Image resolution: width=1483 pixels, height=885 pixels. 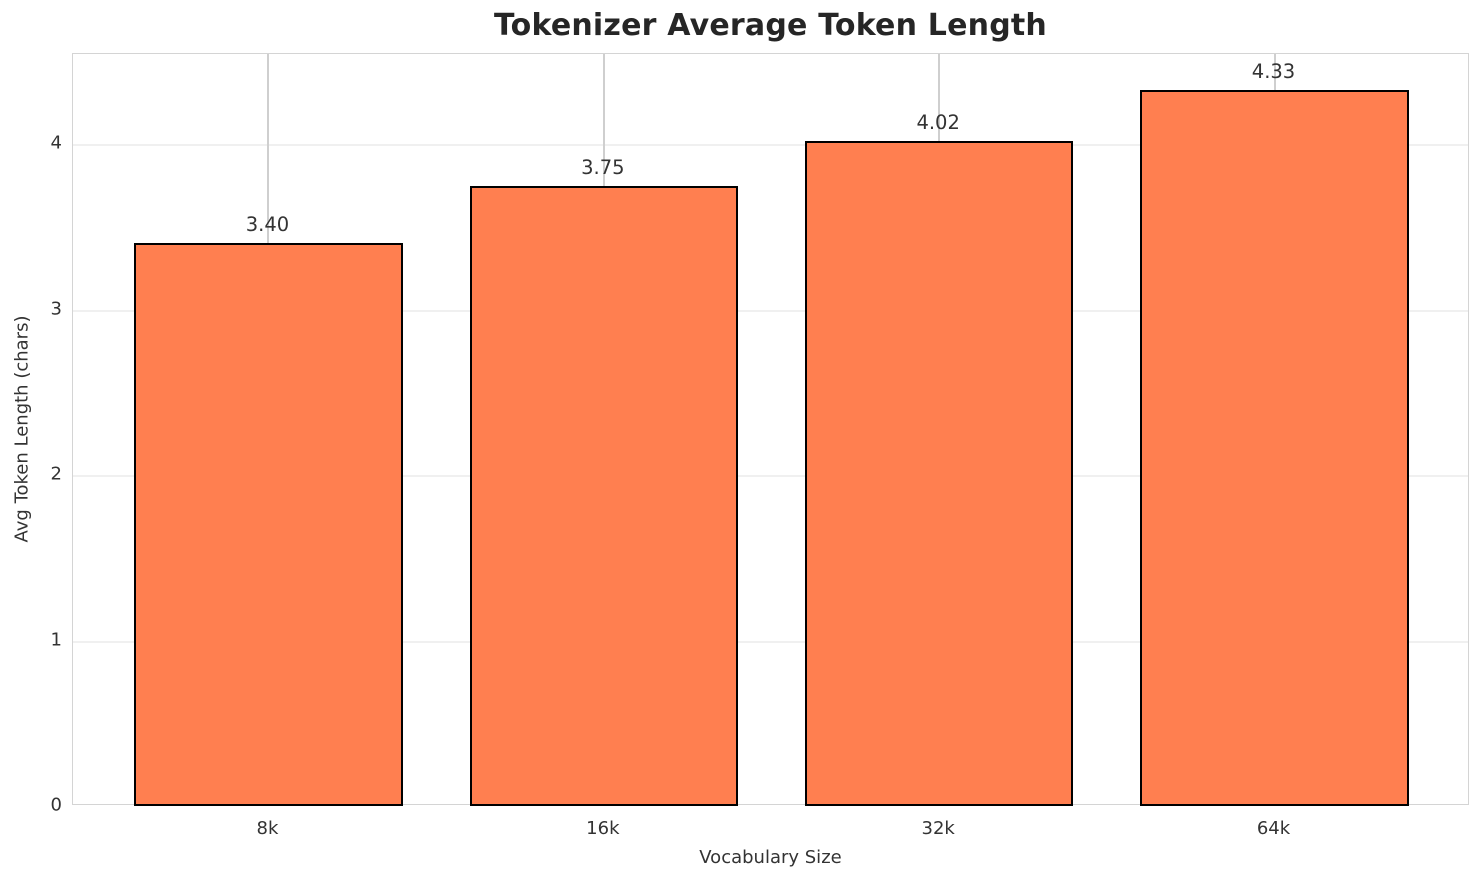 What do you see at coordinates (938, 122) in the screenshot?
I see `bar-value-label: 4.02` at bounding box center [938, 122].